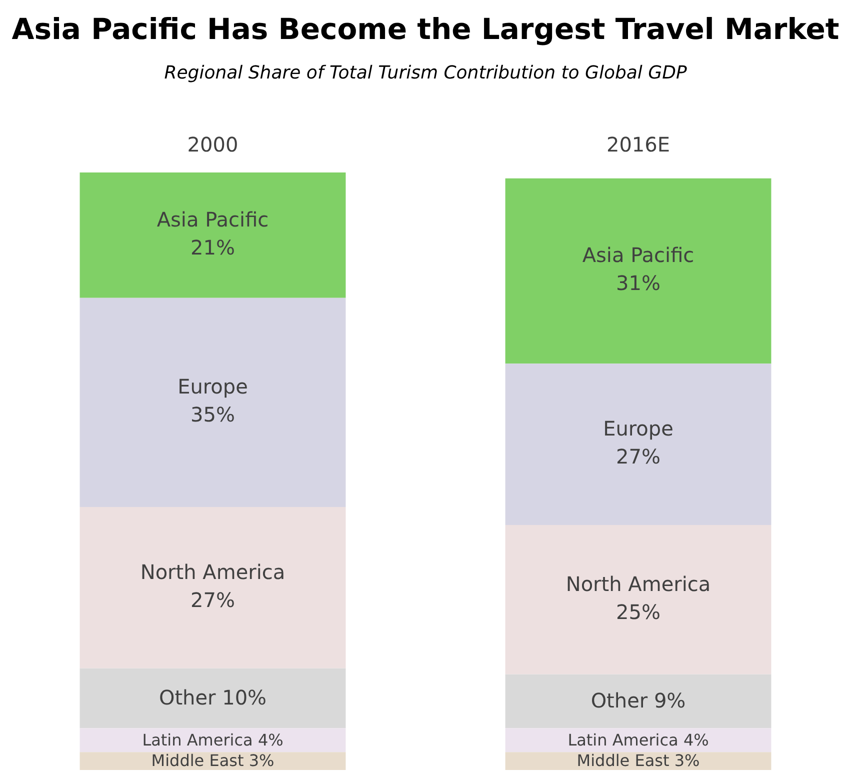 The height and width of the screenshot is (784, 851). I want to click on text: North America, so click(213, 572).